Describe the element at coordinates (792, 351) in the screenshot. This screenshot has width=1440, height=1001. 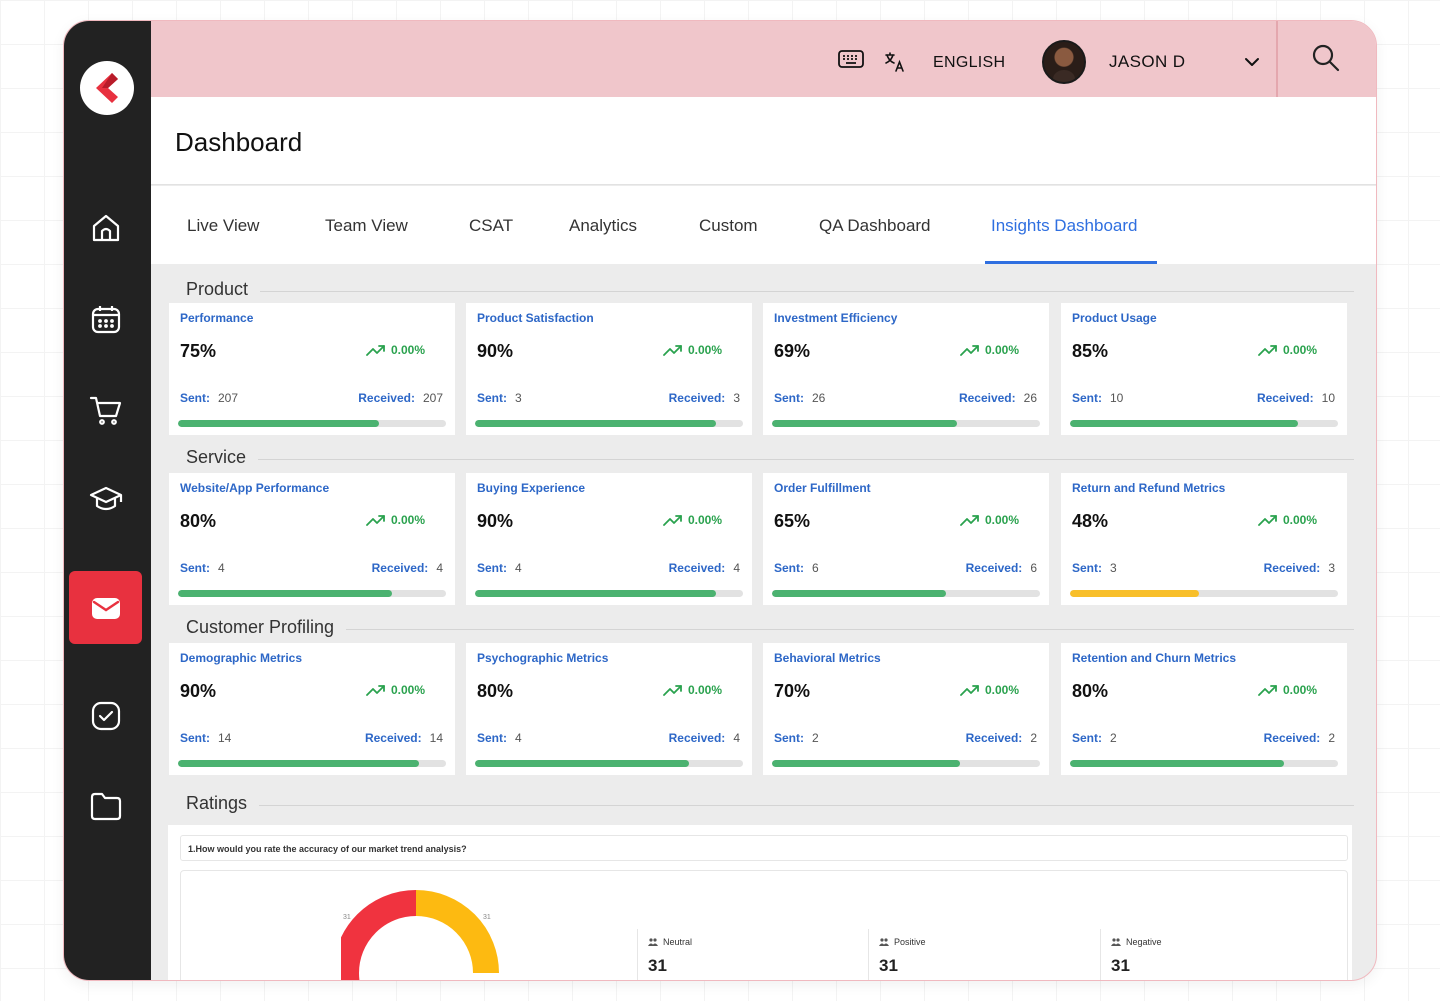
I see `card-value: 69%` at that location.